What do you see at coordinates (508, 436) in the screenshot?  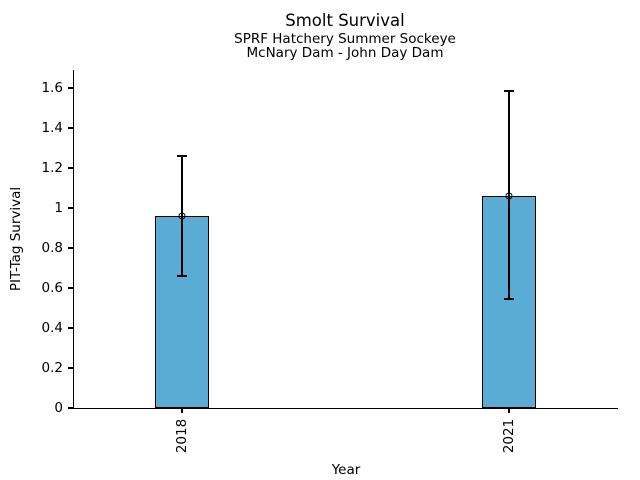 I see `x-tick-label: 2021` at bounding box center [508, 436].